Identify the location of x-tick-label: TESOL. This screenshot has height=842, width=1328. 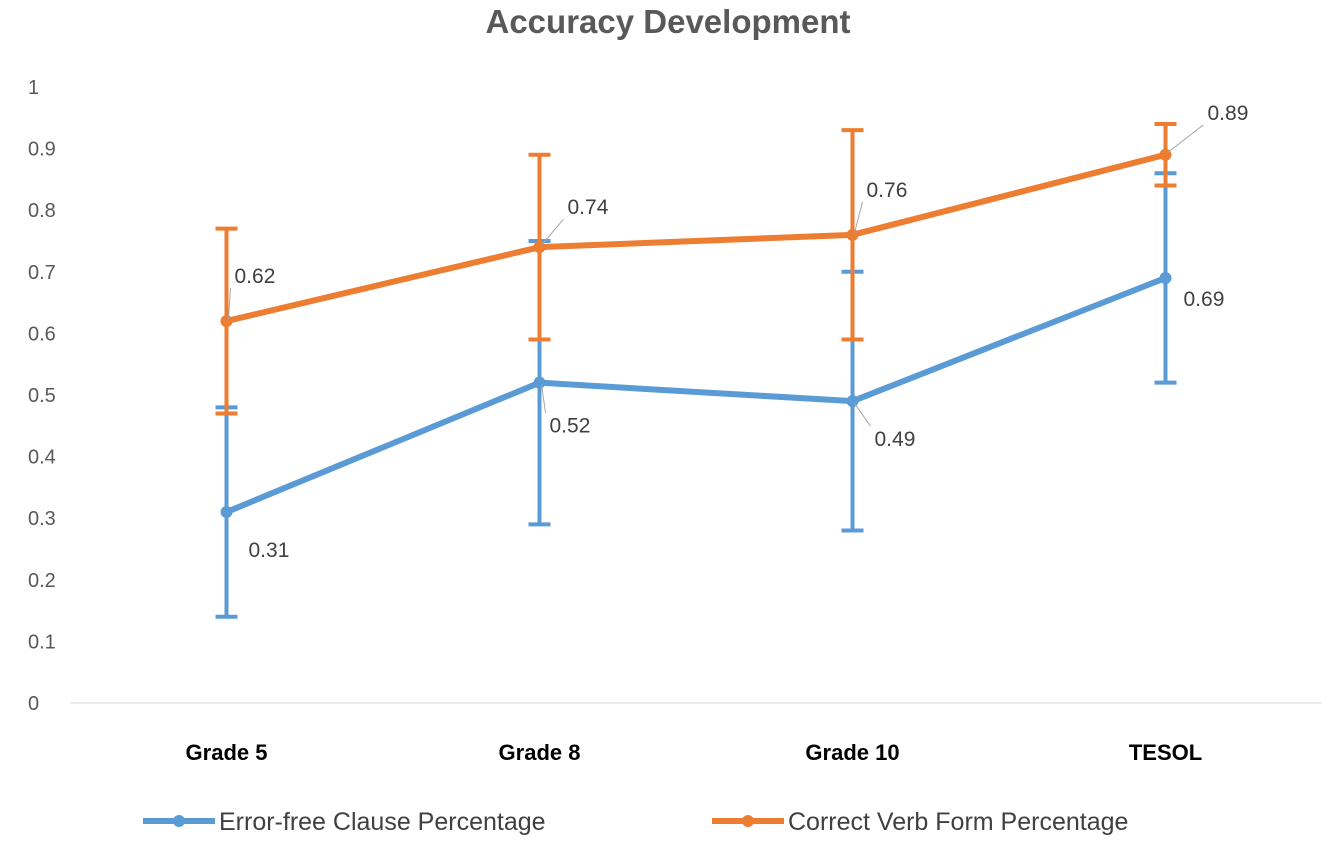
(1165, 752).